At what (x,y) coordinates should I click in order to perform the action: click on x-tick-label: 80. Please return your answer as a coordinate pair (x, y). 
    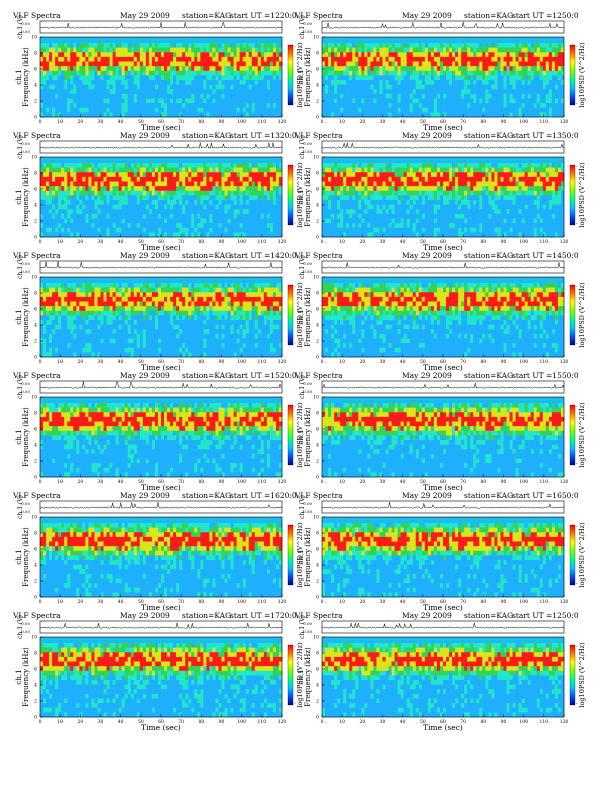
    Looking at the image, I should click on (483, 122).